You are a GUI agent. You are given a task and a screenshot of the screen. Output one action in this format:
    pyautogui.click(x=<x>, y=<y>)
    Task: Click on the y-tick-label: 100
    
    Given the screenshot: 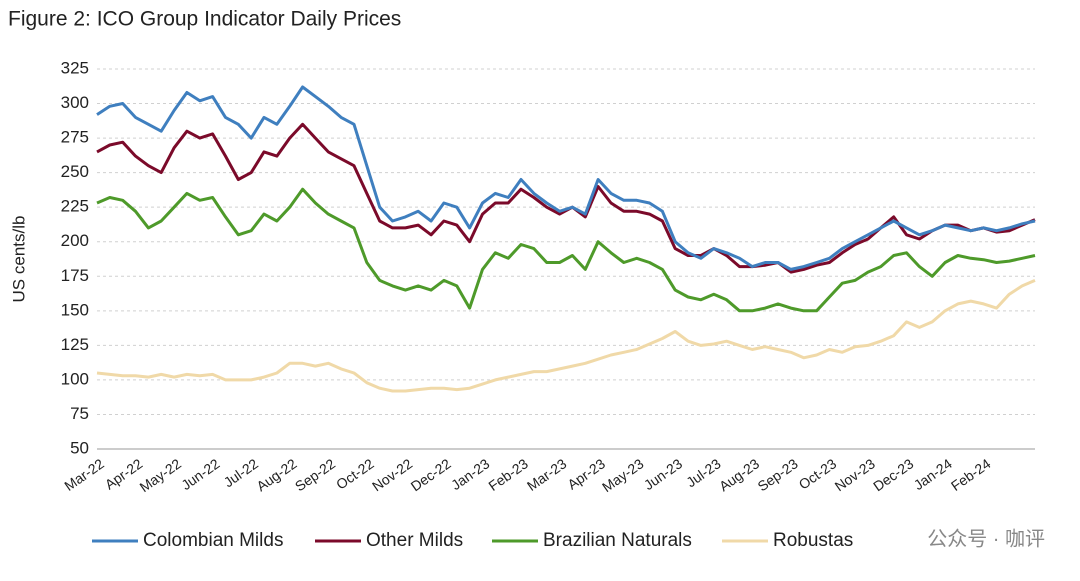 What is the action you would take?
    pyautogui.click(x=75, y=378)
    